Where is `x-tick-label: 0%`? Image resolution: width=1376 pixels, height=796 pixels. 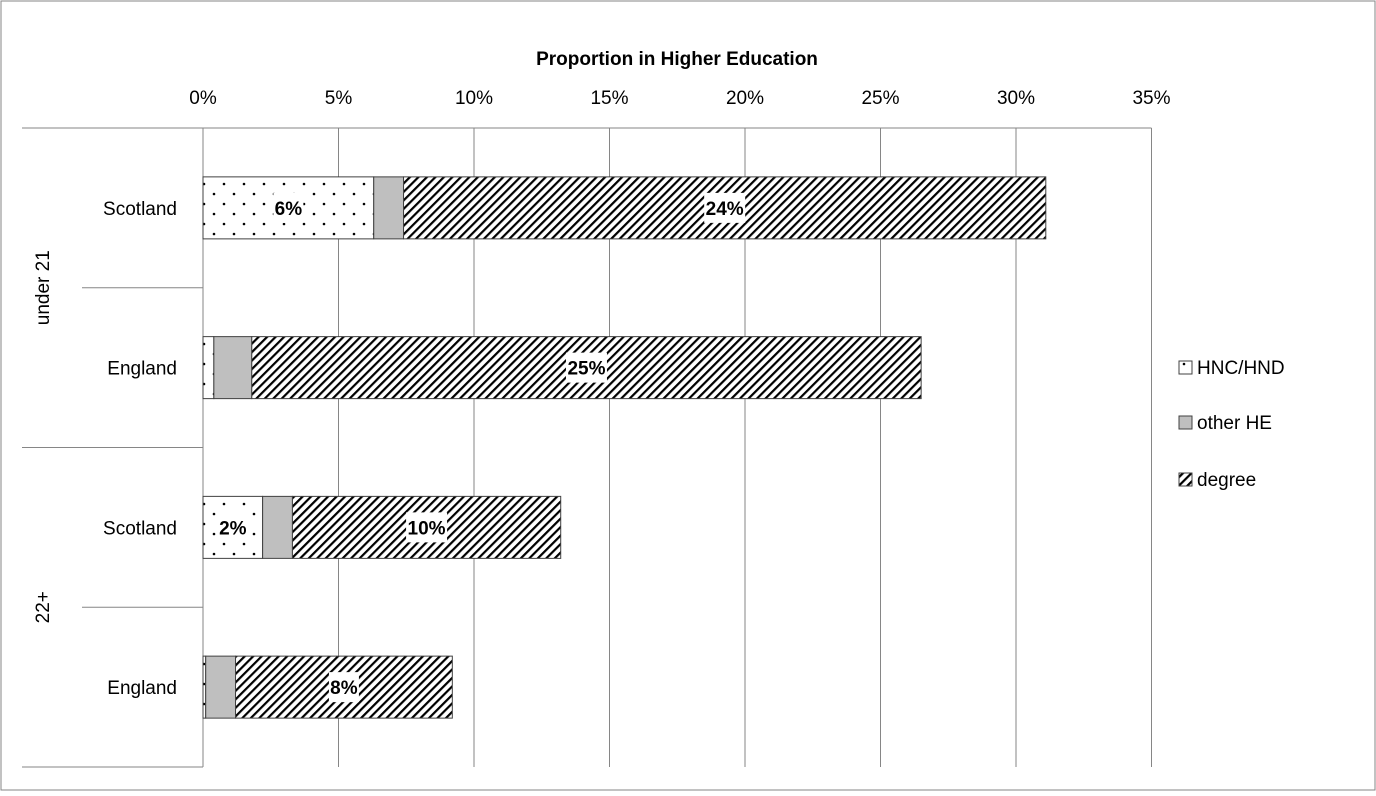
x-tick-label: 0% is located at coordinates (203, 98).